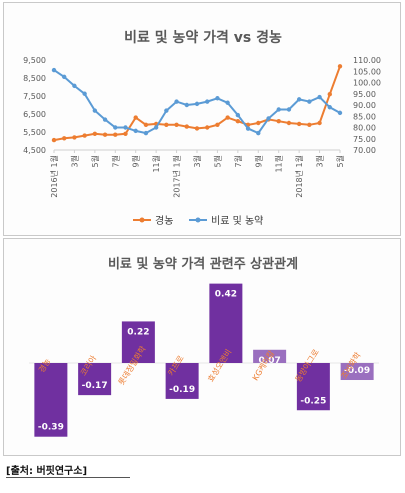  I want to click on correlation-value-label: 0.42, so click(226, 295).